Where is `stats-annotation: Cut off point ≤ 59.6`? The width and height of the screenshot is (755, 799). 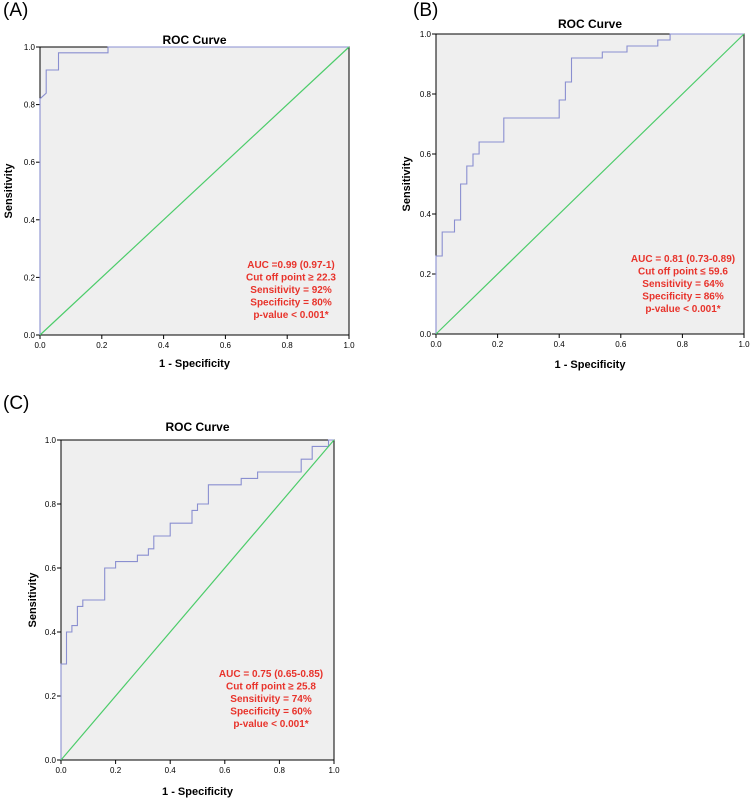
stats-annotation: Cut off point ≤ 59.6 is located at coordinates (683, 272).